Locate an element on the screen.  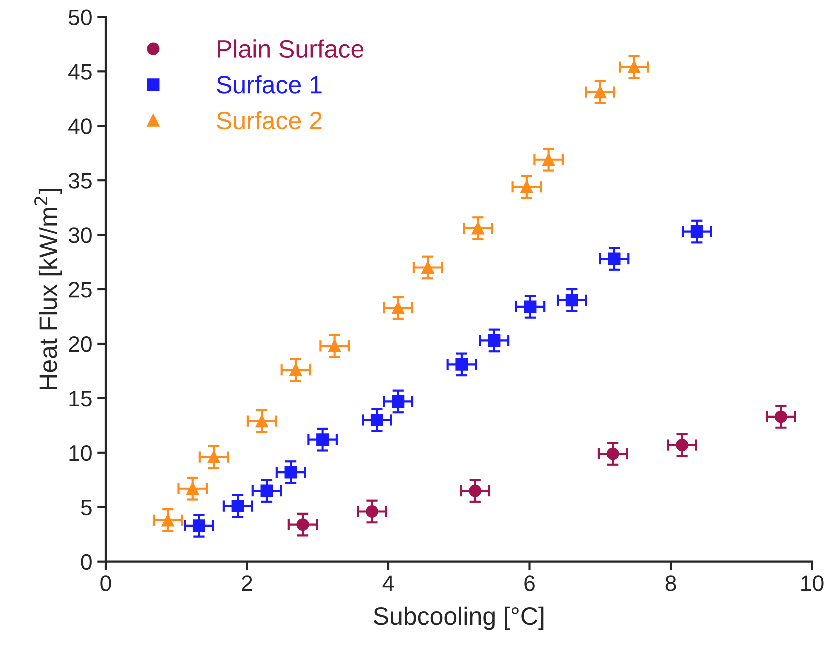
legend-label: Surface 1 is located at coordinates (269, 85).